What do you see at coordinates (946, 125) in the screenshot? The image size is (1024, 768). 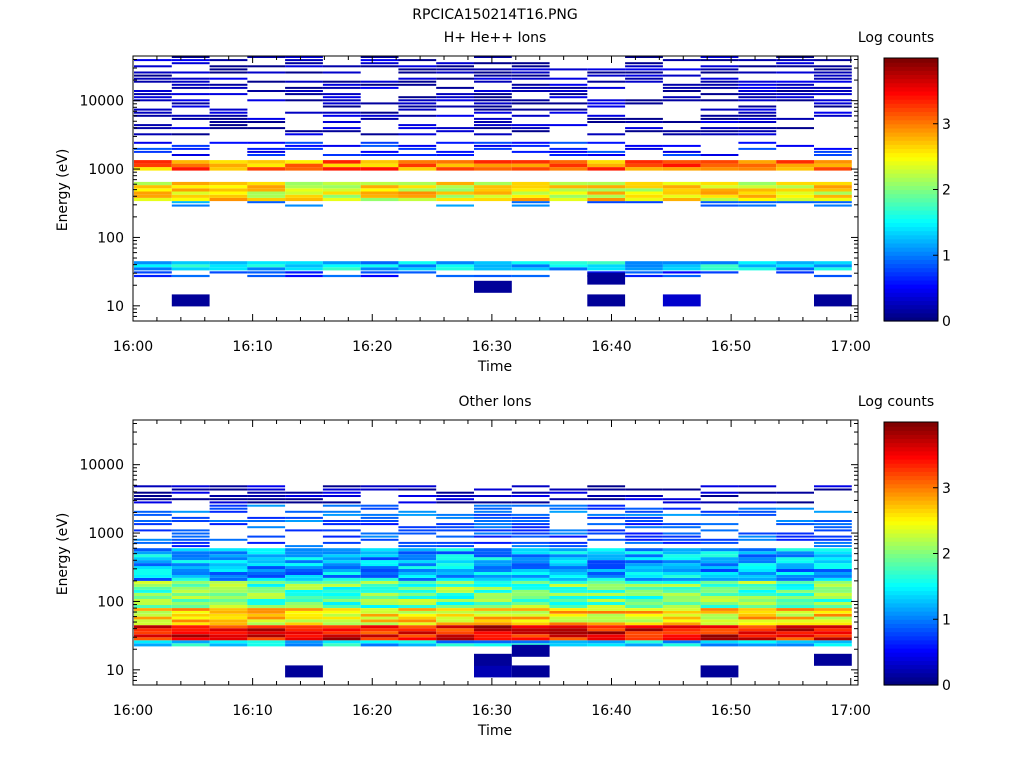 I see `colorbar-tick-label: 3` at bounding box center [946, 125].